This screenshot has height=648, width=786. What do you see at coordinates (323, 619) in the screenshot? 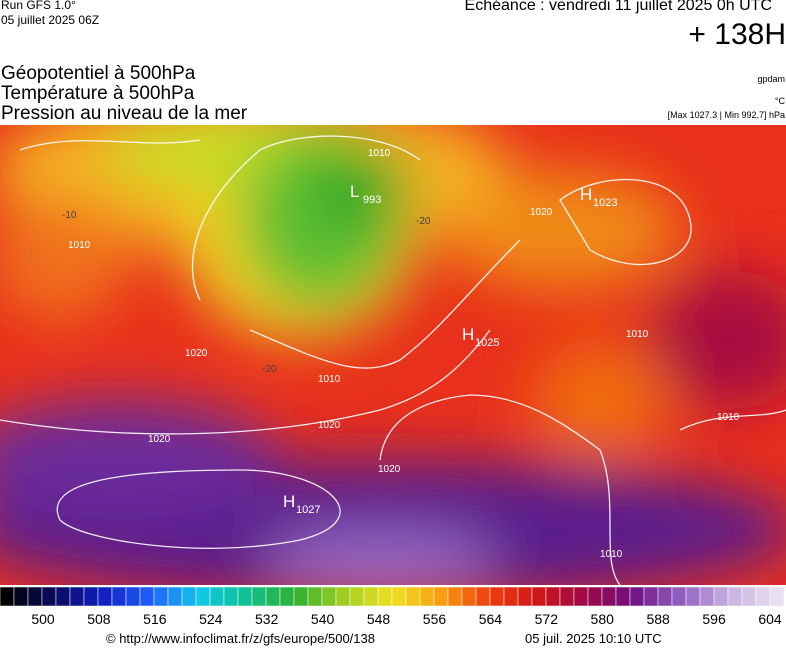
I see `colorbar-label: 540` at bounding box center [323, 619].